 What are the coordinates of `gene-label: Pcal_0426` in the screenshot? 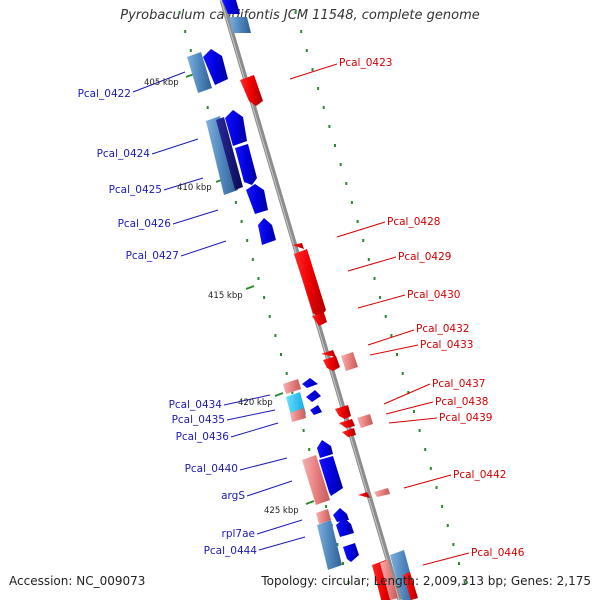 It's located at (145, 224).